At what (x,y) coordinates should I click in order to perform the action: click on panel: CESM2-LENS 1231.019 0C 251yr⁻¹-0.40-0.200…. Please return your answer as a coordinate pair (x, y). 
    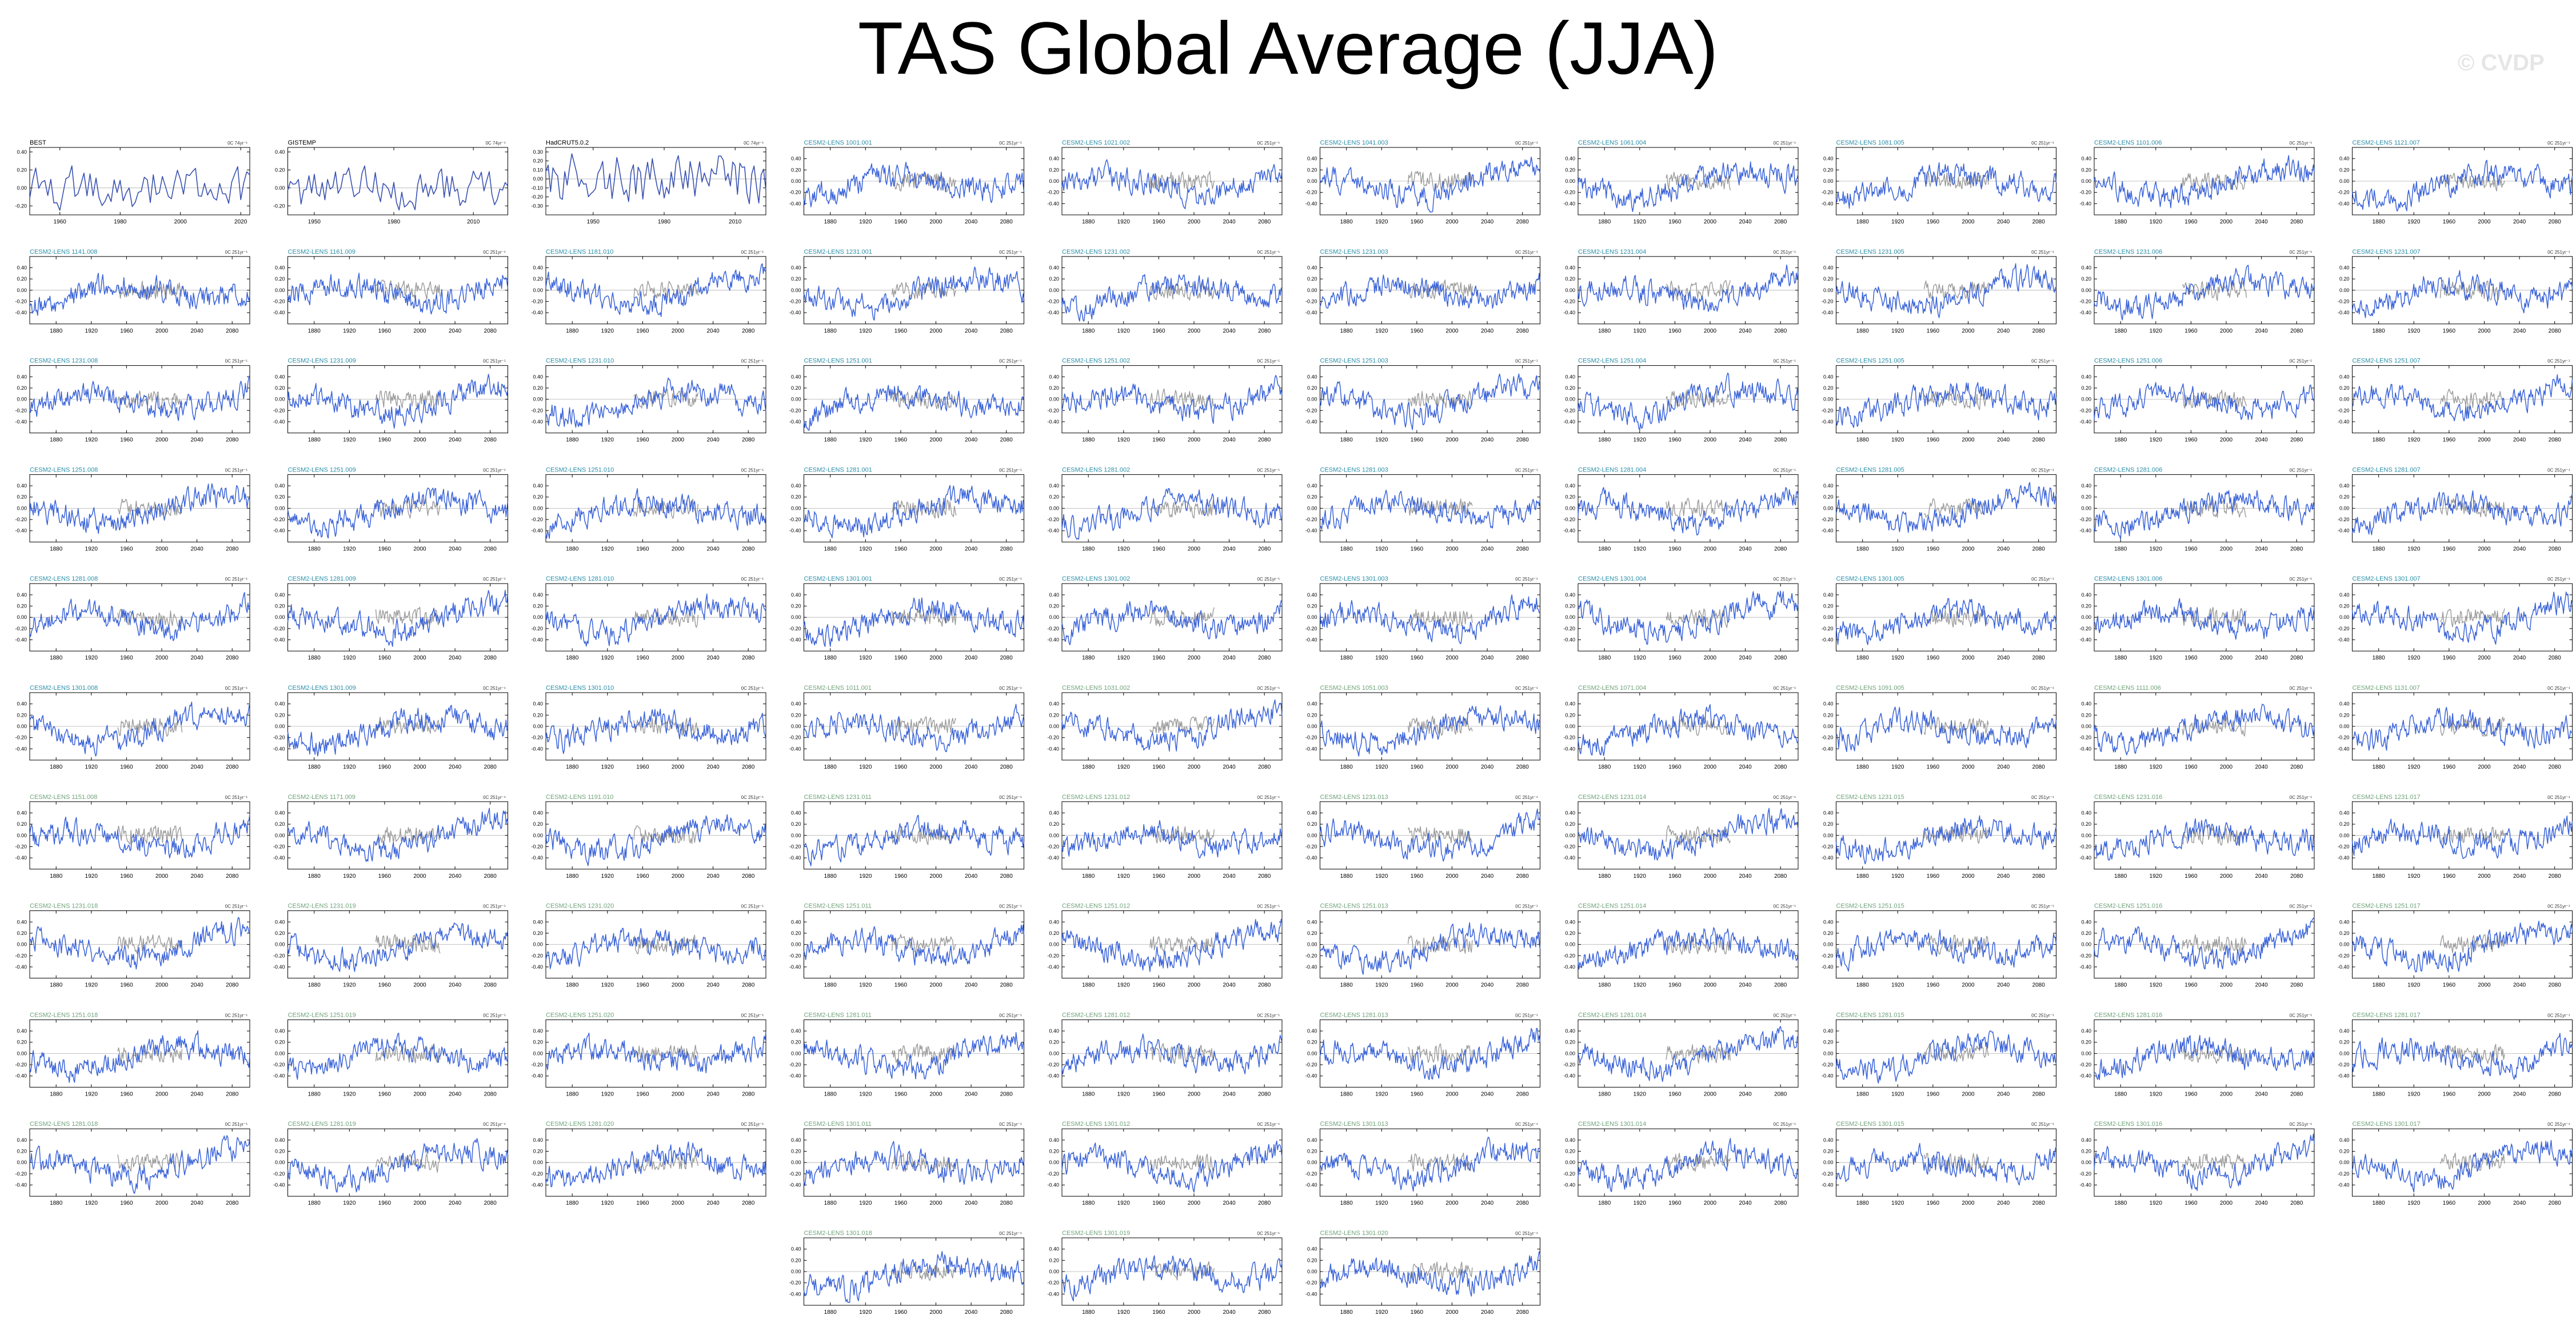
    Looking at the image, I should click on (391, 946).